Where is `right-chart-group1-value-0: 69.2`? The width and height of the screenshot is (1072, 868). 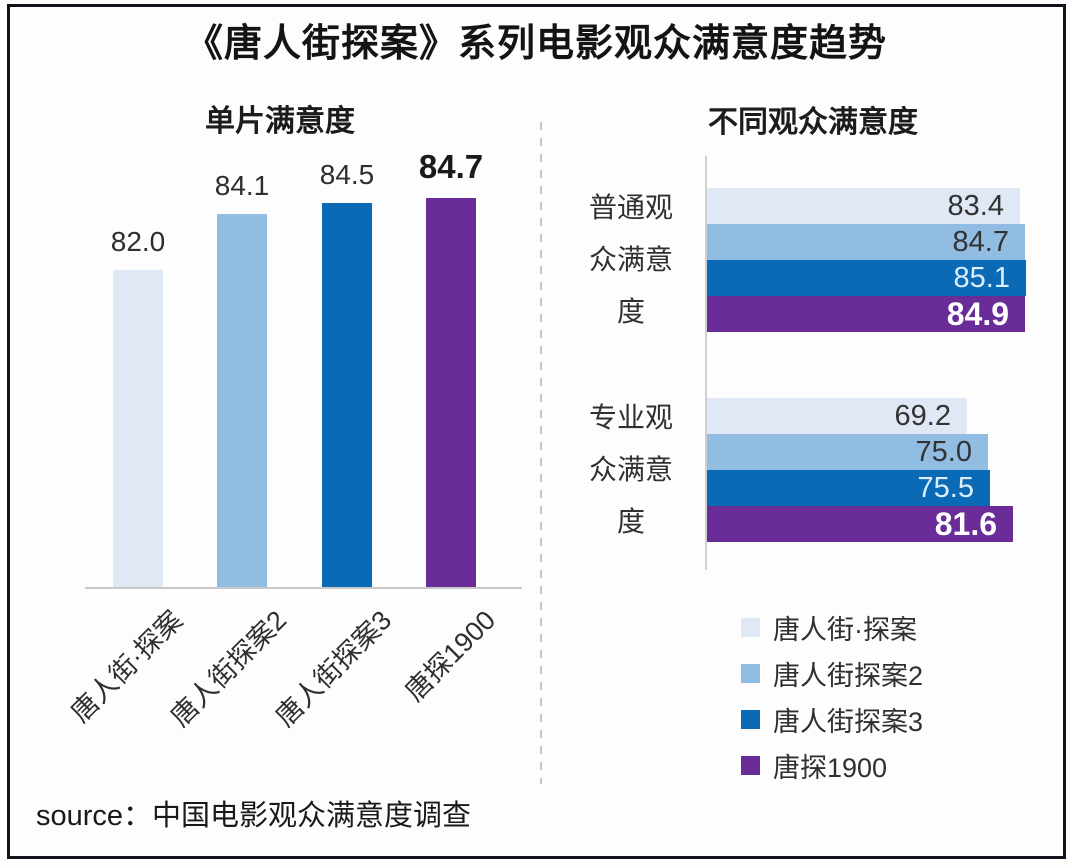 right-chart-group1-value-0: 69.2 is located at coordinates (922, 416).